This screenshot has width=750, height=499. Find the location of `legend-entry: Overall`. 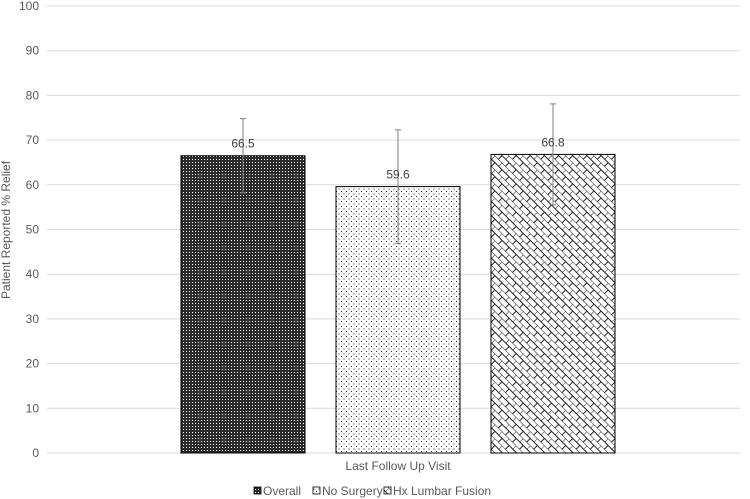

legend-entry: Overall is located at coordinates (282, 491).